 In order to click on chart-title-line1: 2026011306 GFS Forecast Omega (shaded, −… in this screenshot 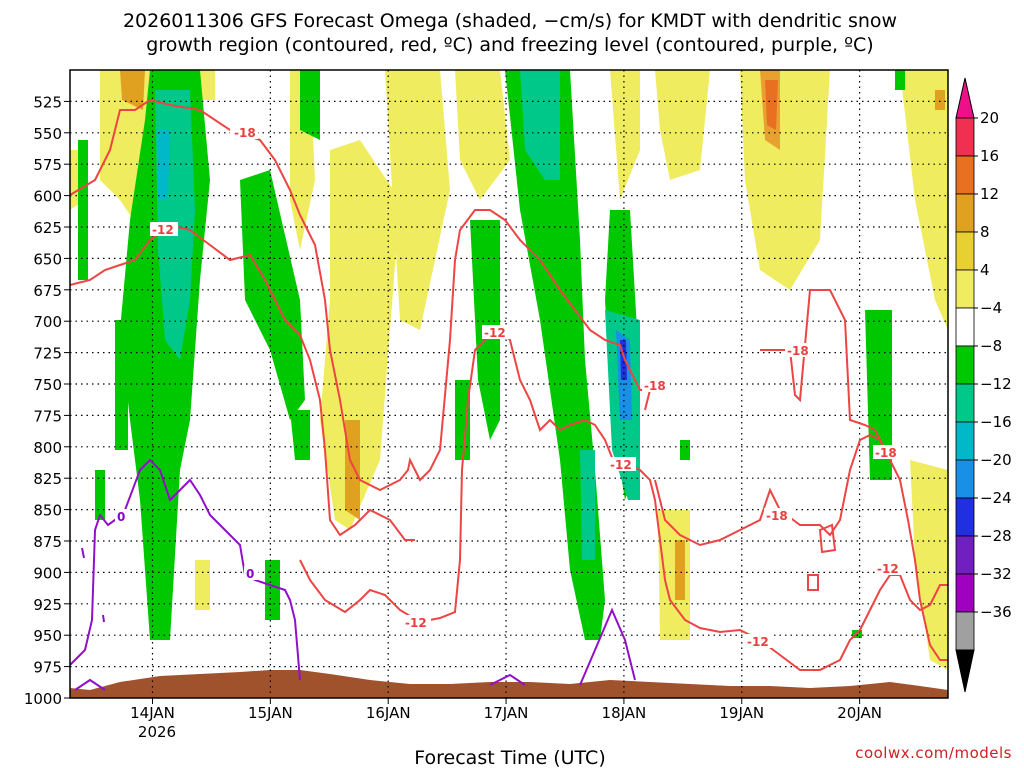, I will do `click(510, 21)`.